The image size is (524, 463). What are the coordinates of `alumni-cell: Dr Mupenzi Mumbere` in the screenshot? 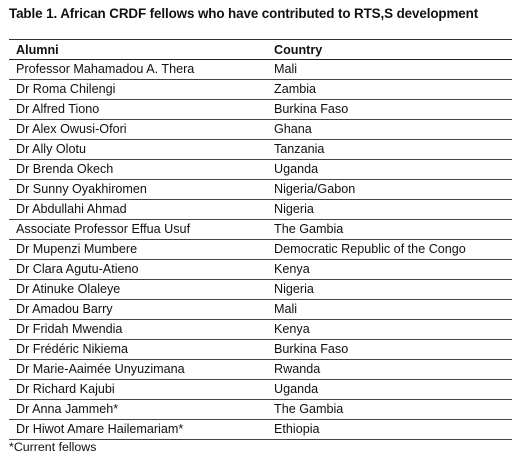 It's located at (138, 249).